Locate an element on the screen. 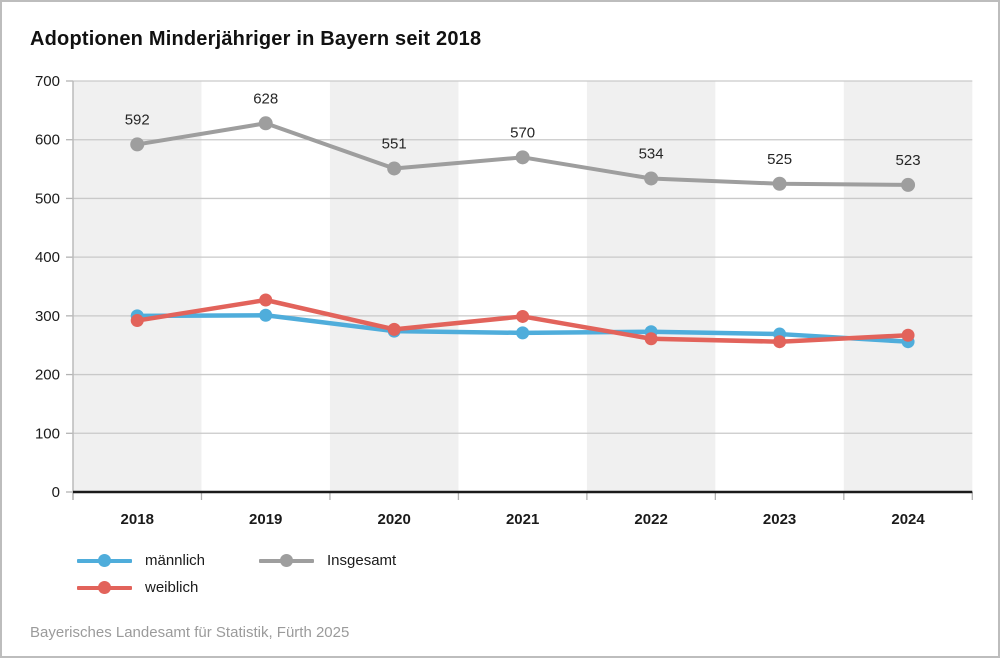  legend-label-weiblich: weiblich is located at coordinates (172, 587).